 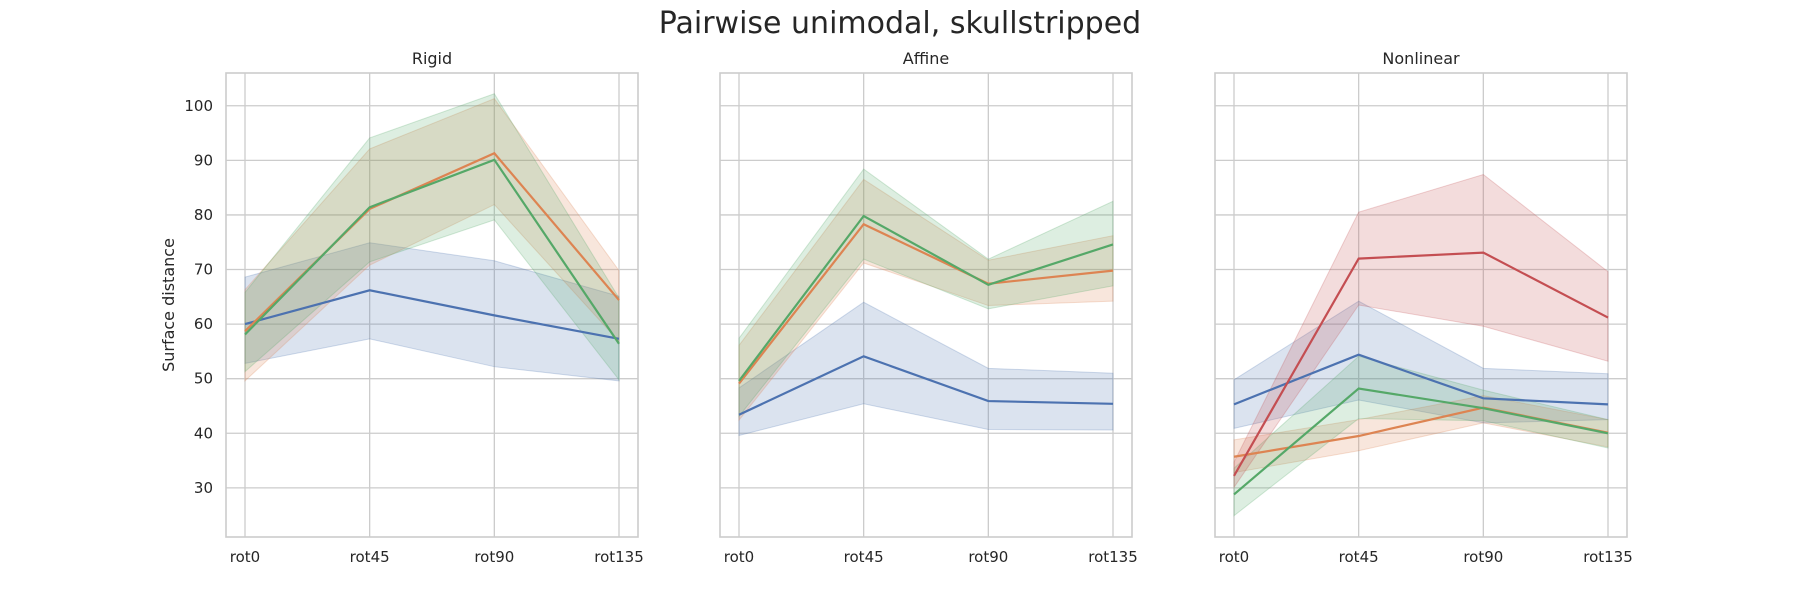 What do you see at coordinates (203, 488) in the screenshot?
I see `y-tick-label: 30` at bounding box center [203, 488].